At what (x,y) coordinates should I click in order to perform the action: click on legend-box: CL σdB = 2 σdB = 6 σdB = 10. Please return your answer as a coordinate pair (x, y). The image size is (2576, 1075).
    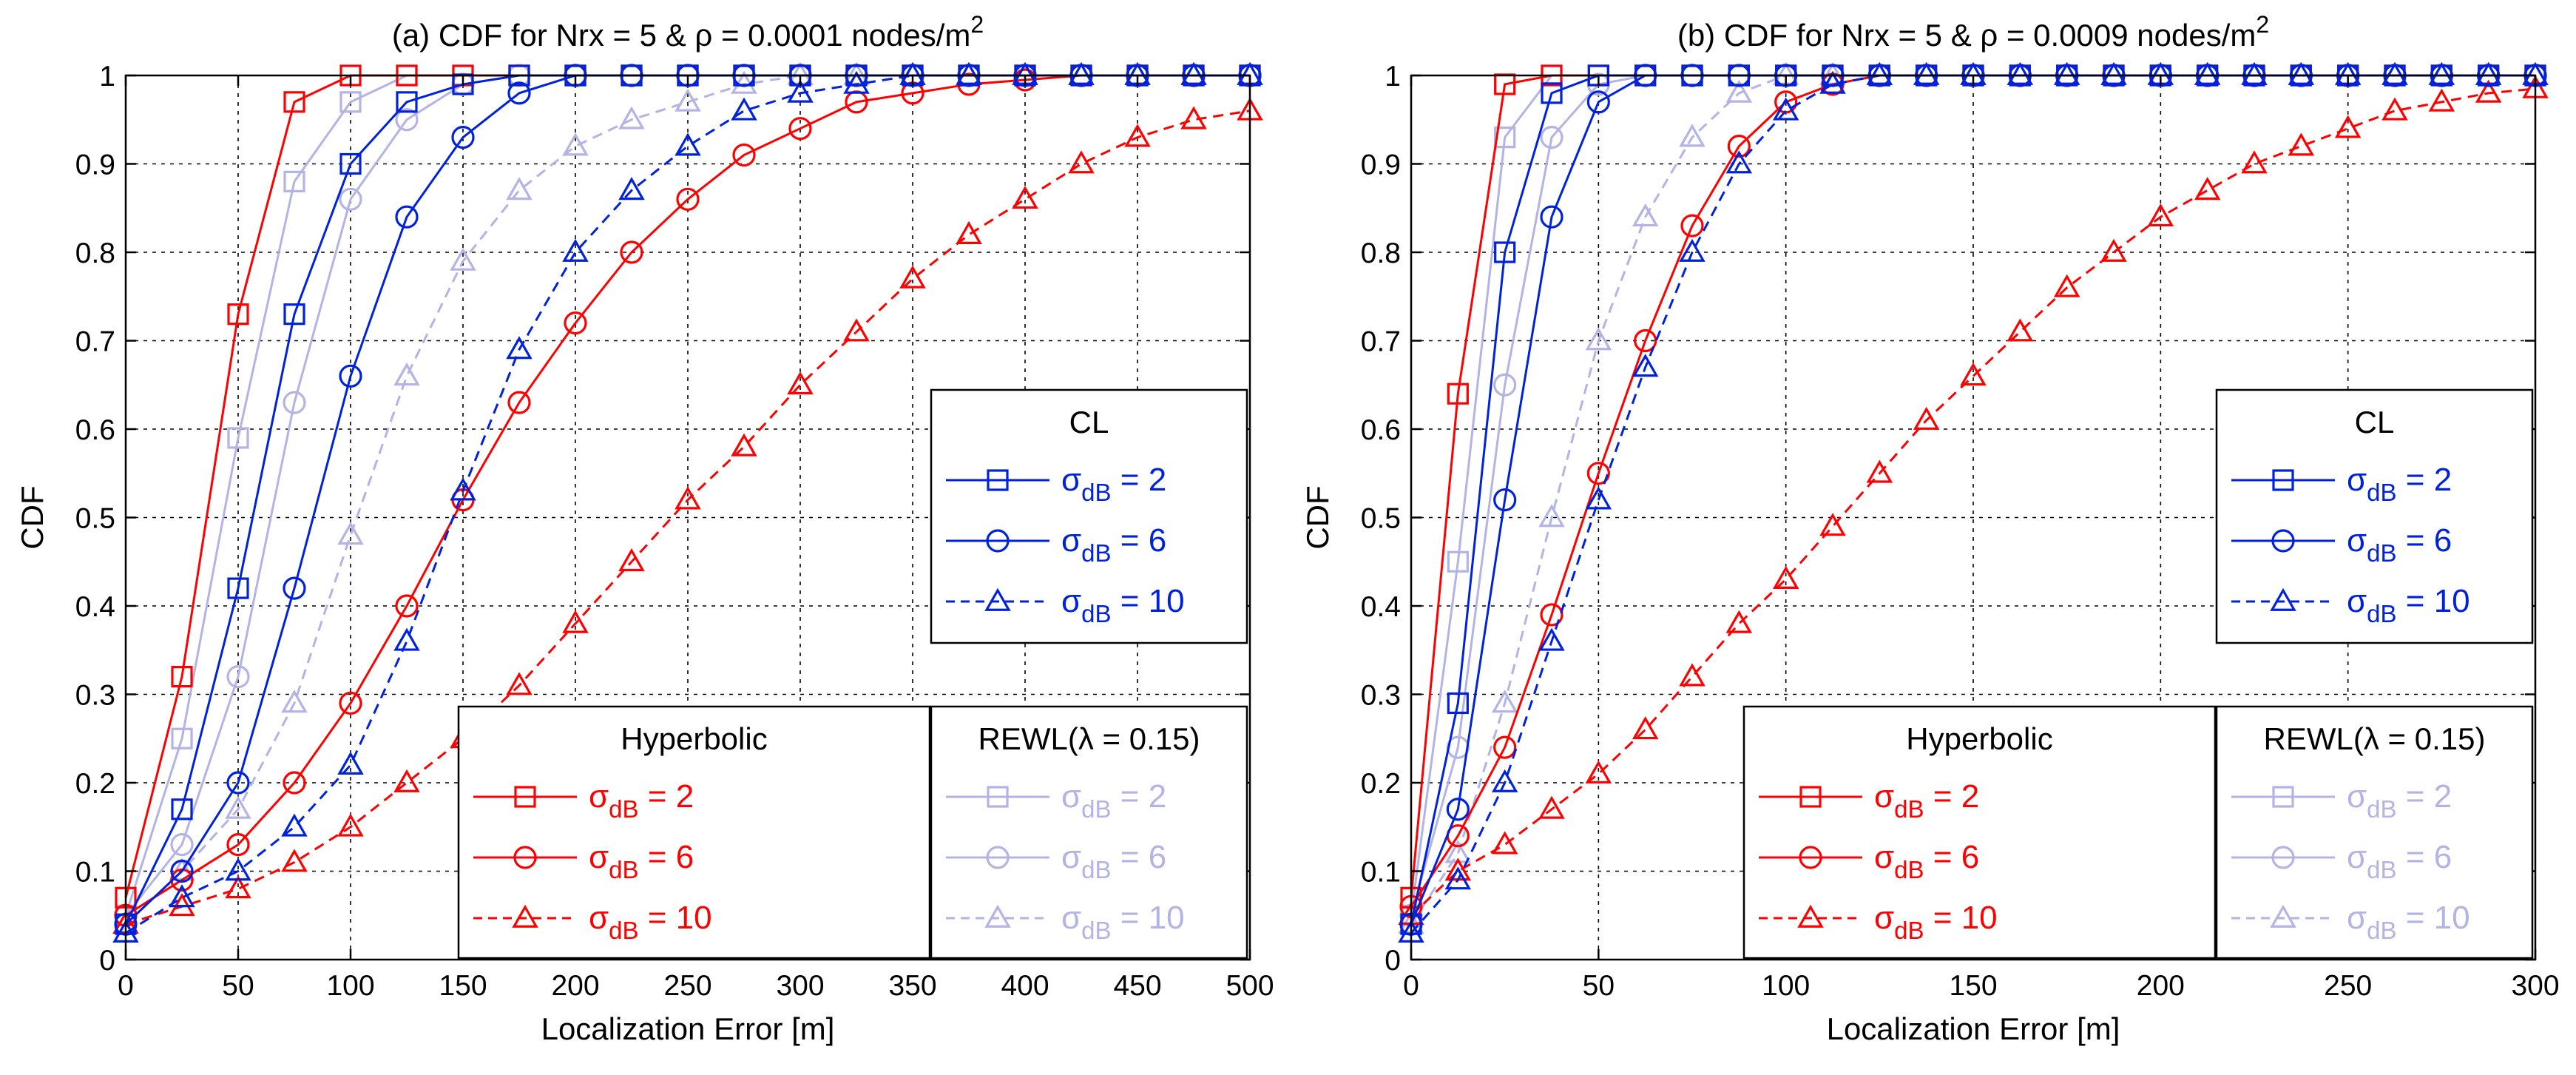
    Looking at the image, I should click on (1089, 516).